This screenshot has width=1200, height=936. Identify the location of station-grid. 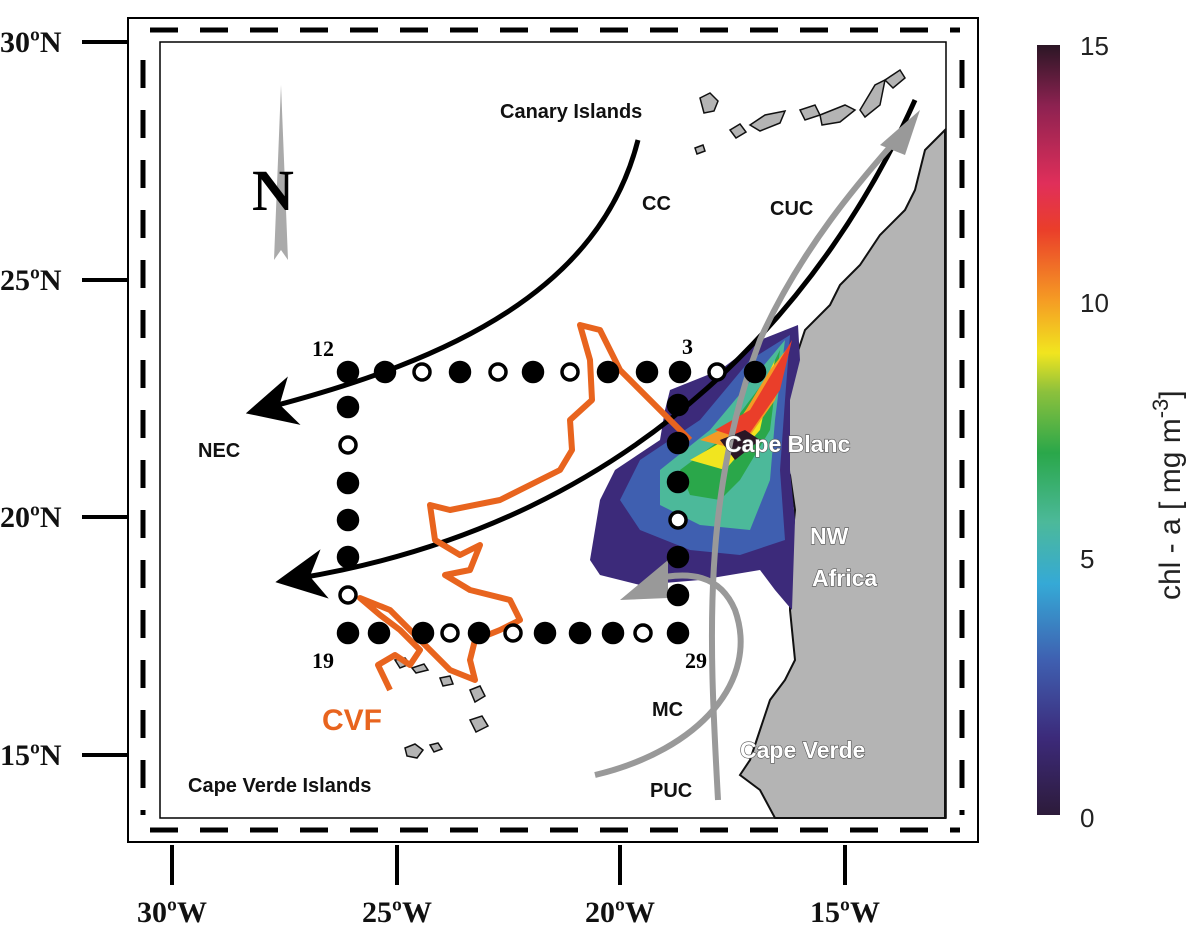
(551, 502).